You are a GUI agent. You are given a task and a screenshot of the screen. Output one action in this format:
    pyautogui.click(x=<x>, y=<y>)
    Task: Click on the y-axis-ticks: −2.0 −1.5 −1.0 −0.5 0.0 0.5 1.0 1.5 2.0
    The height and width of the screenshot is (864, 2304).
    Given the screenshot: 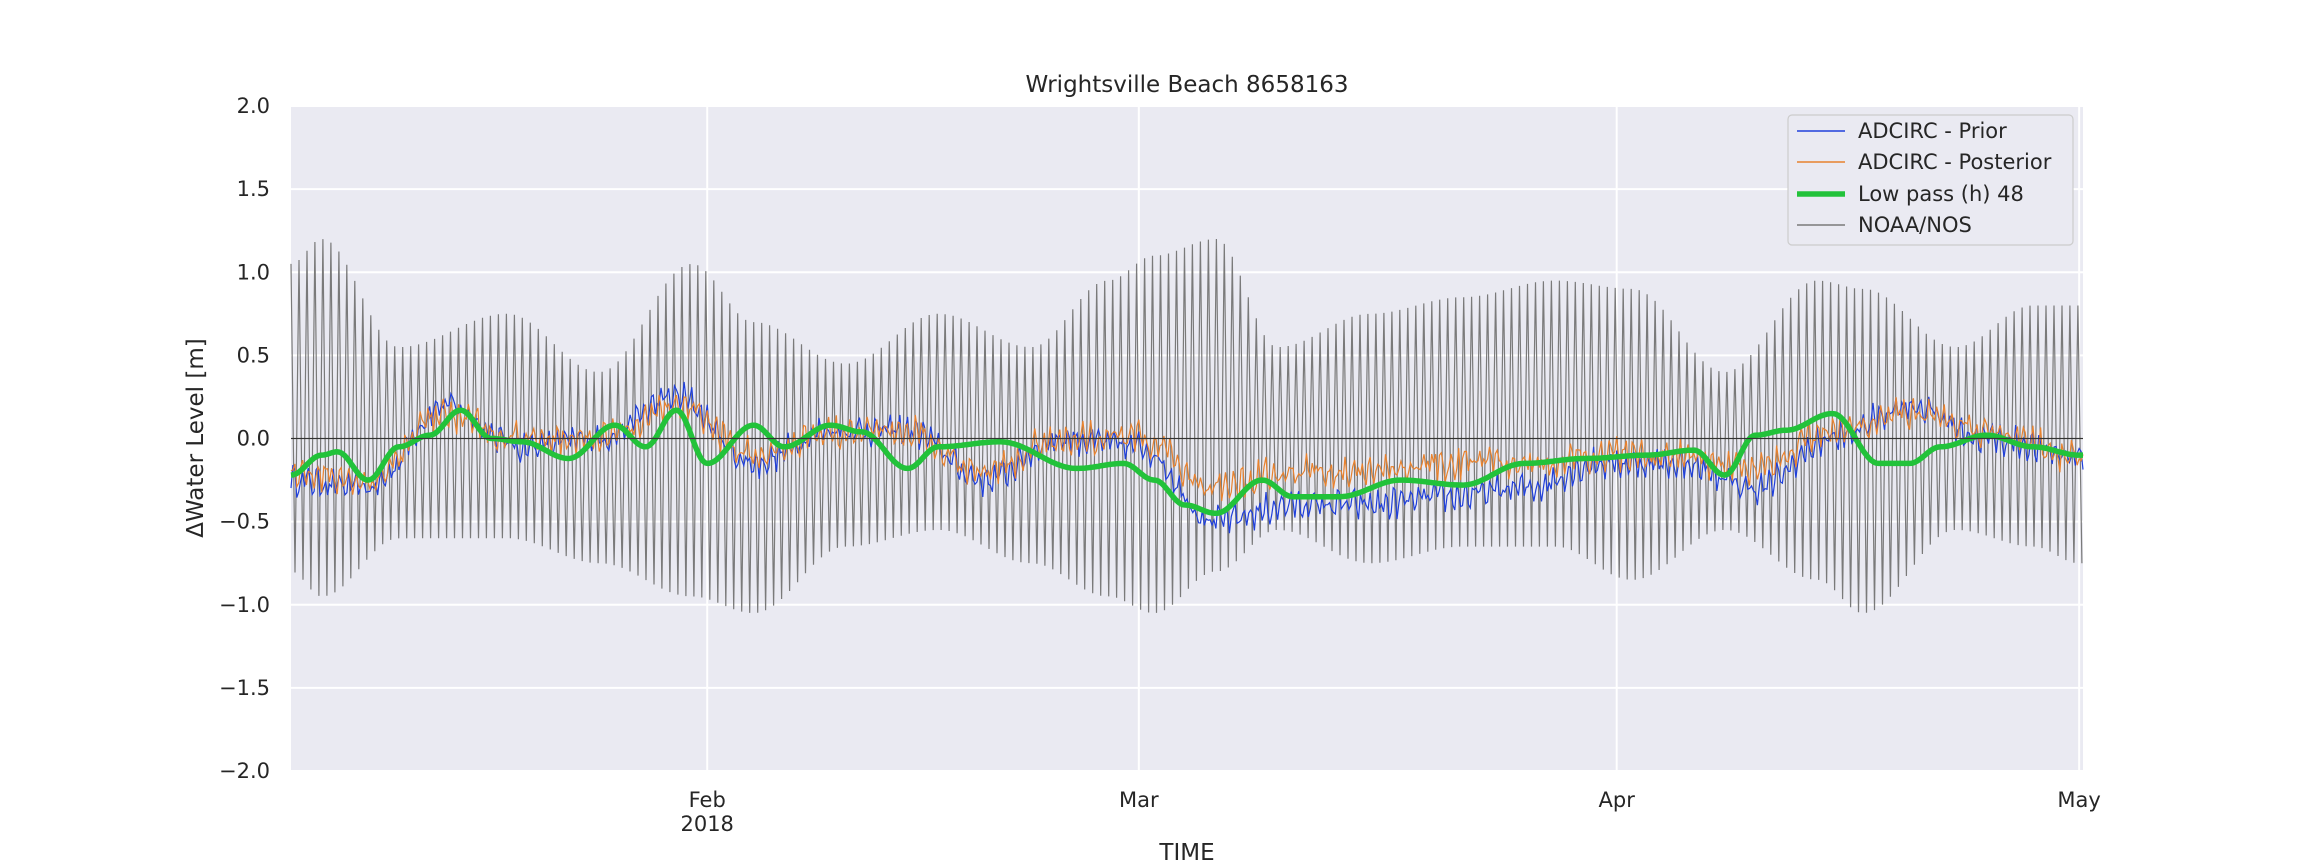 What is the action you would take?
    pyautogui.click(x=244, y=438)
    